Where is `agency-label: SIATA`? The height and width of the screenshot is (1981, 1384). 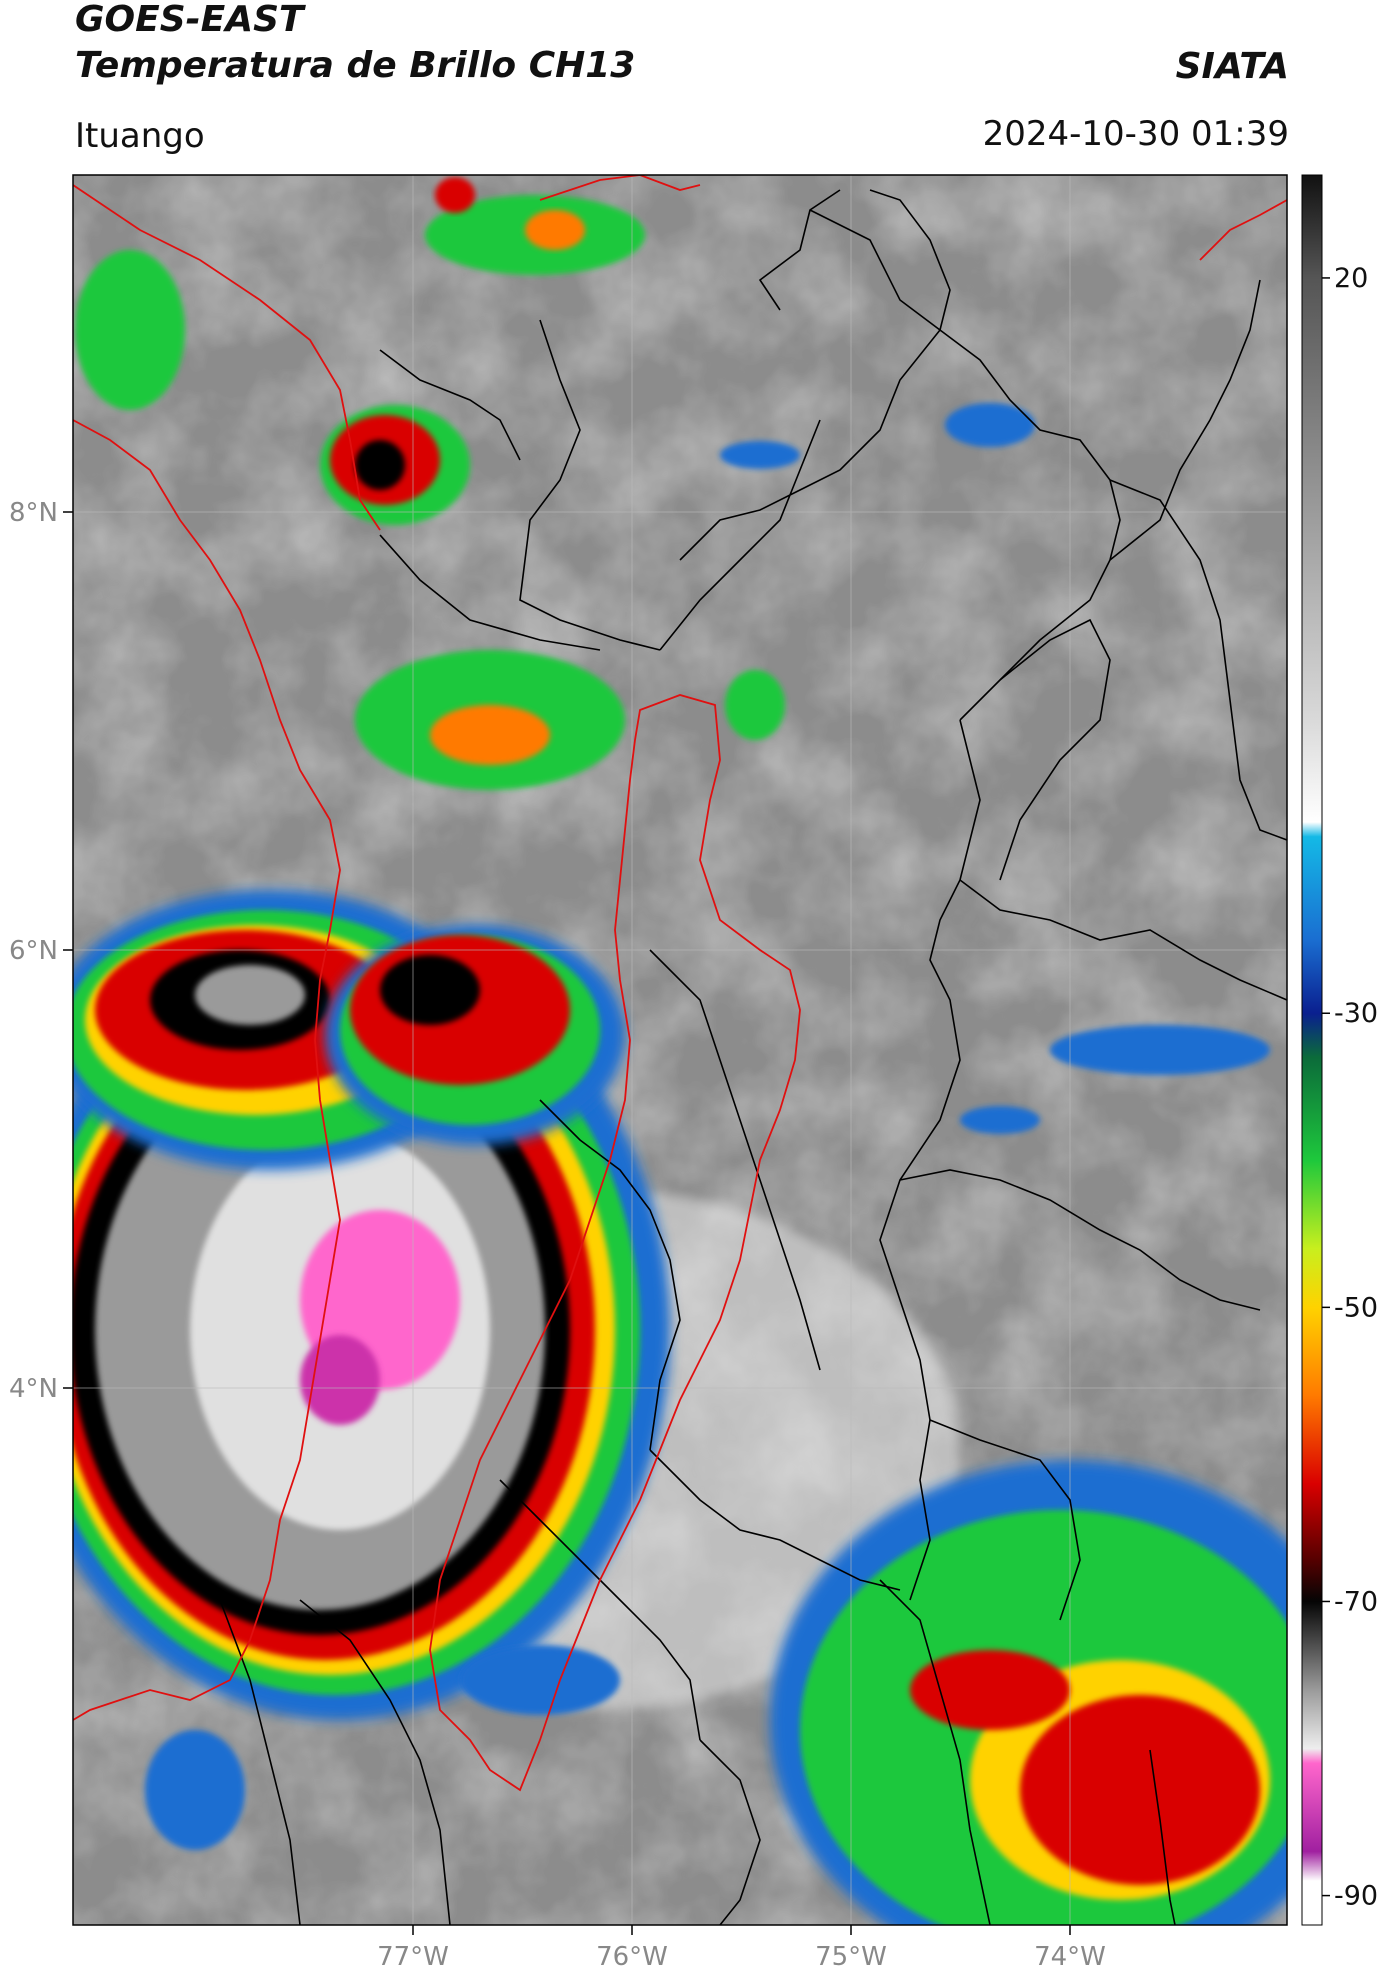
agency-label: SIATA is located at coordinates (1232, 66).